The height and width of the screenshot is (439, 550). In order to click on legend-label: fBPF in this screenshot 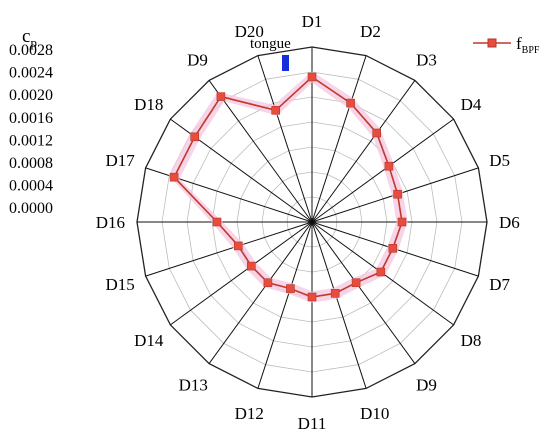, I will do `click(528, 45)`.